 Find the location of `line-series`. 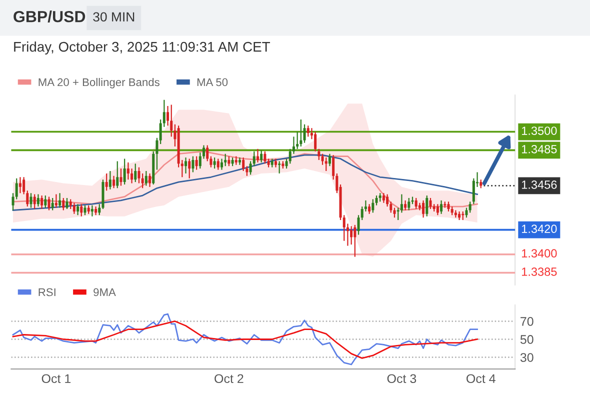

line-series is located at coordinates (245, 339).